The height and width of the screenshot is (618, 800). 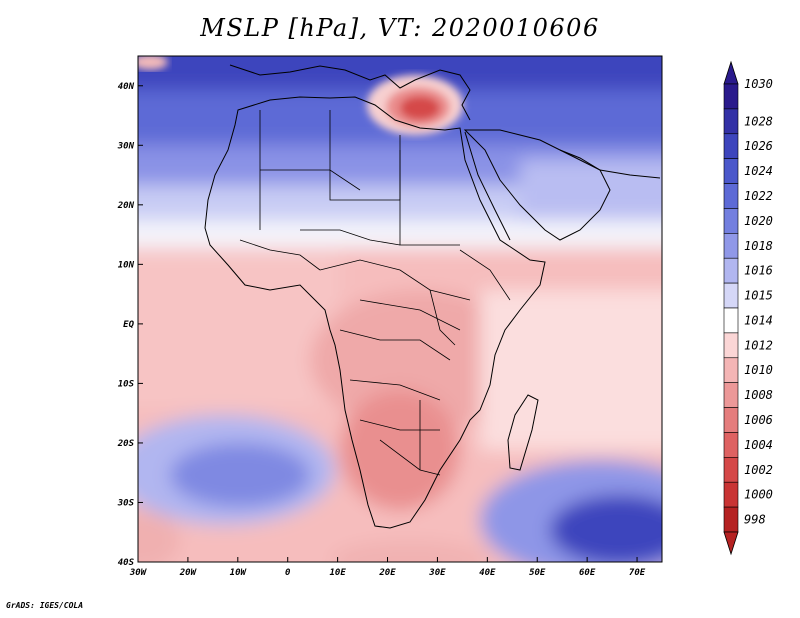 I want to click on colorbar-label: 1018, so click(x=758, y=246).